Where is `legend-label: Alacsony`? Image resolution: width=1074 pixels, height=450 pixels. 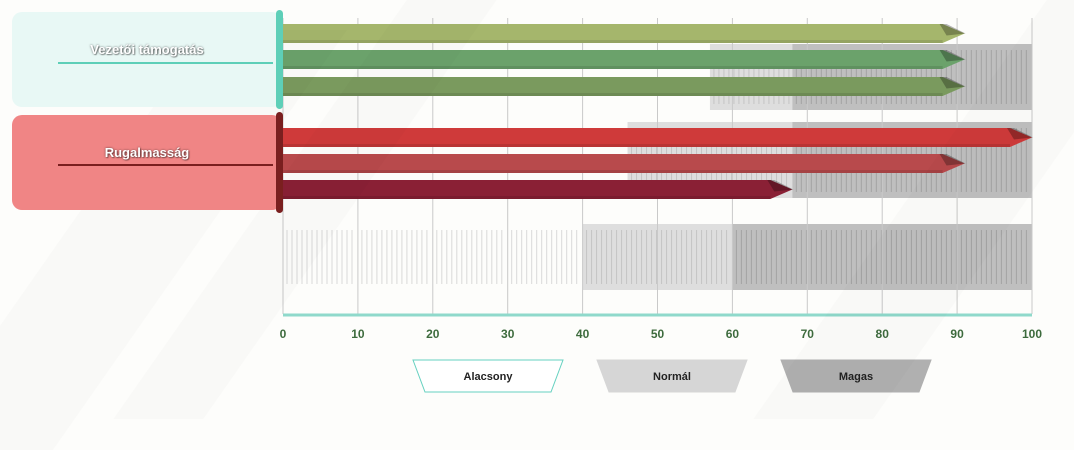 legend-label: Alacsony is located at coordinates (489, 377).